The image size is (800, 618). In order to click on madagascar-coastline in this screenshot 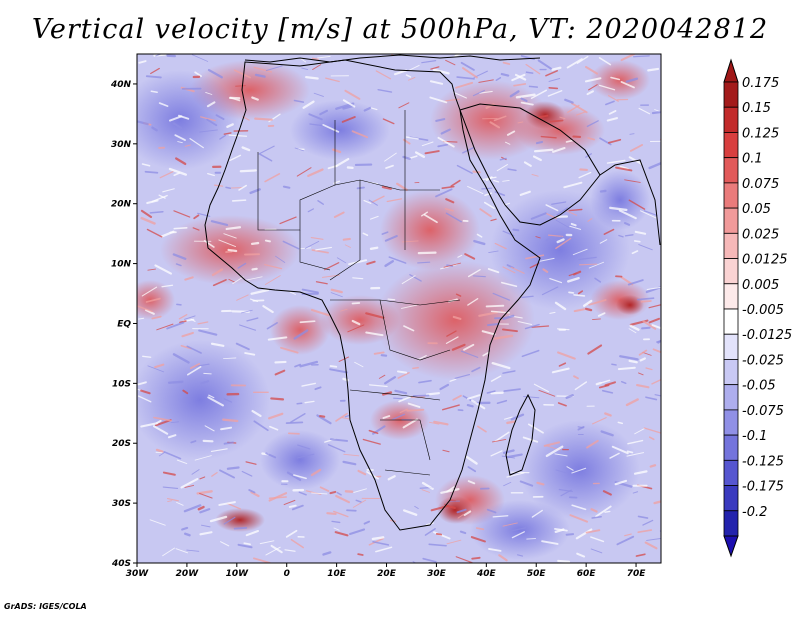, I will do `click(520, 434)`.